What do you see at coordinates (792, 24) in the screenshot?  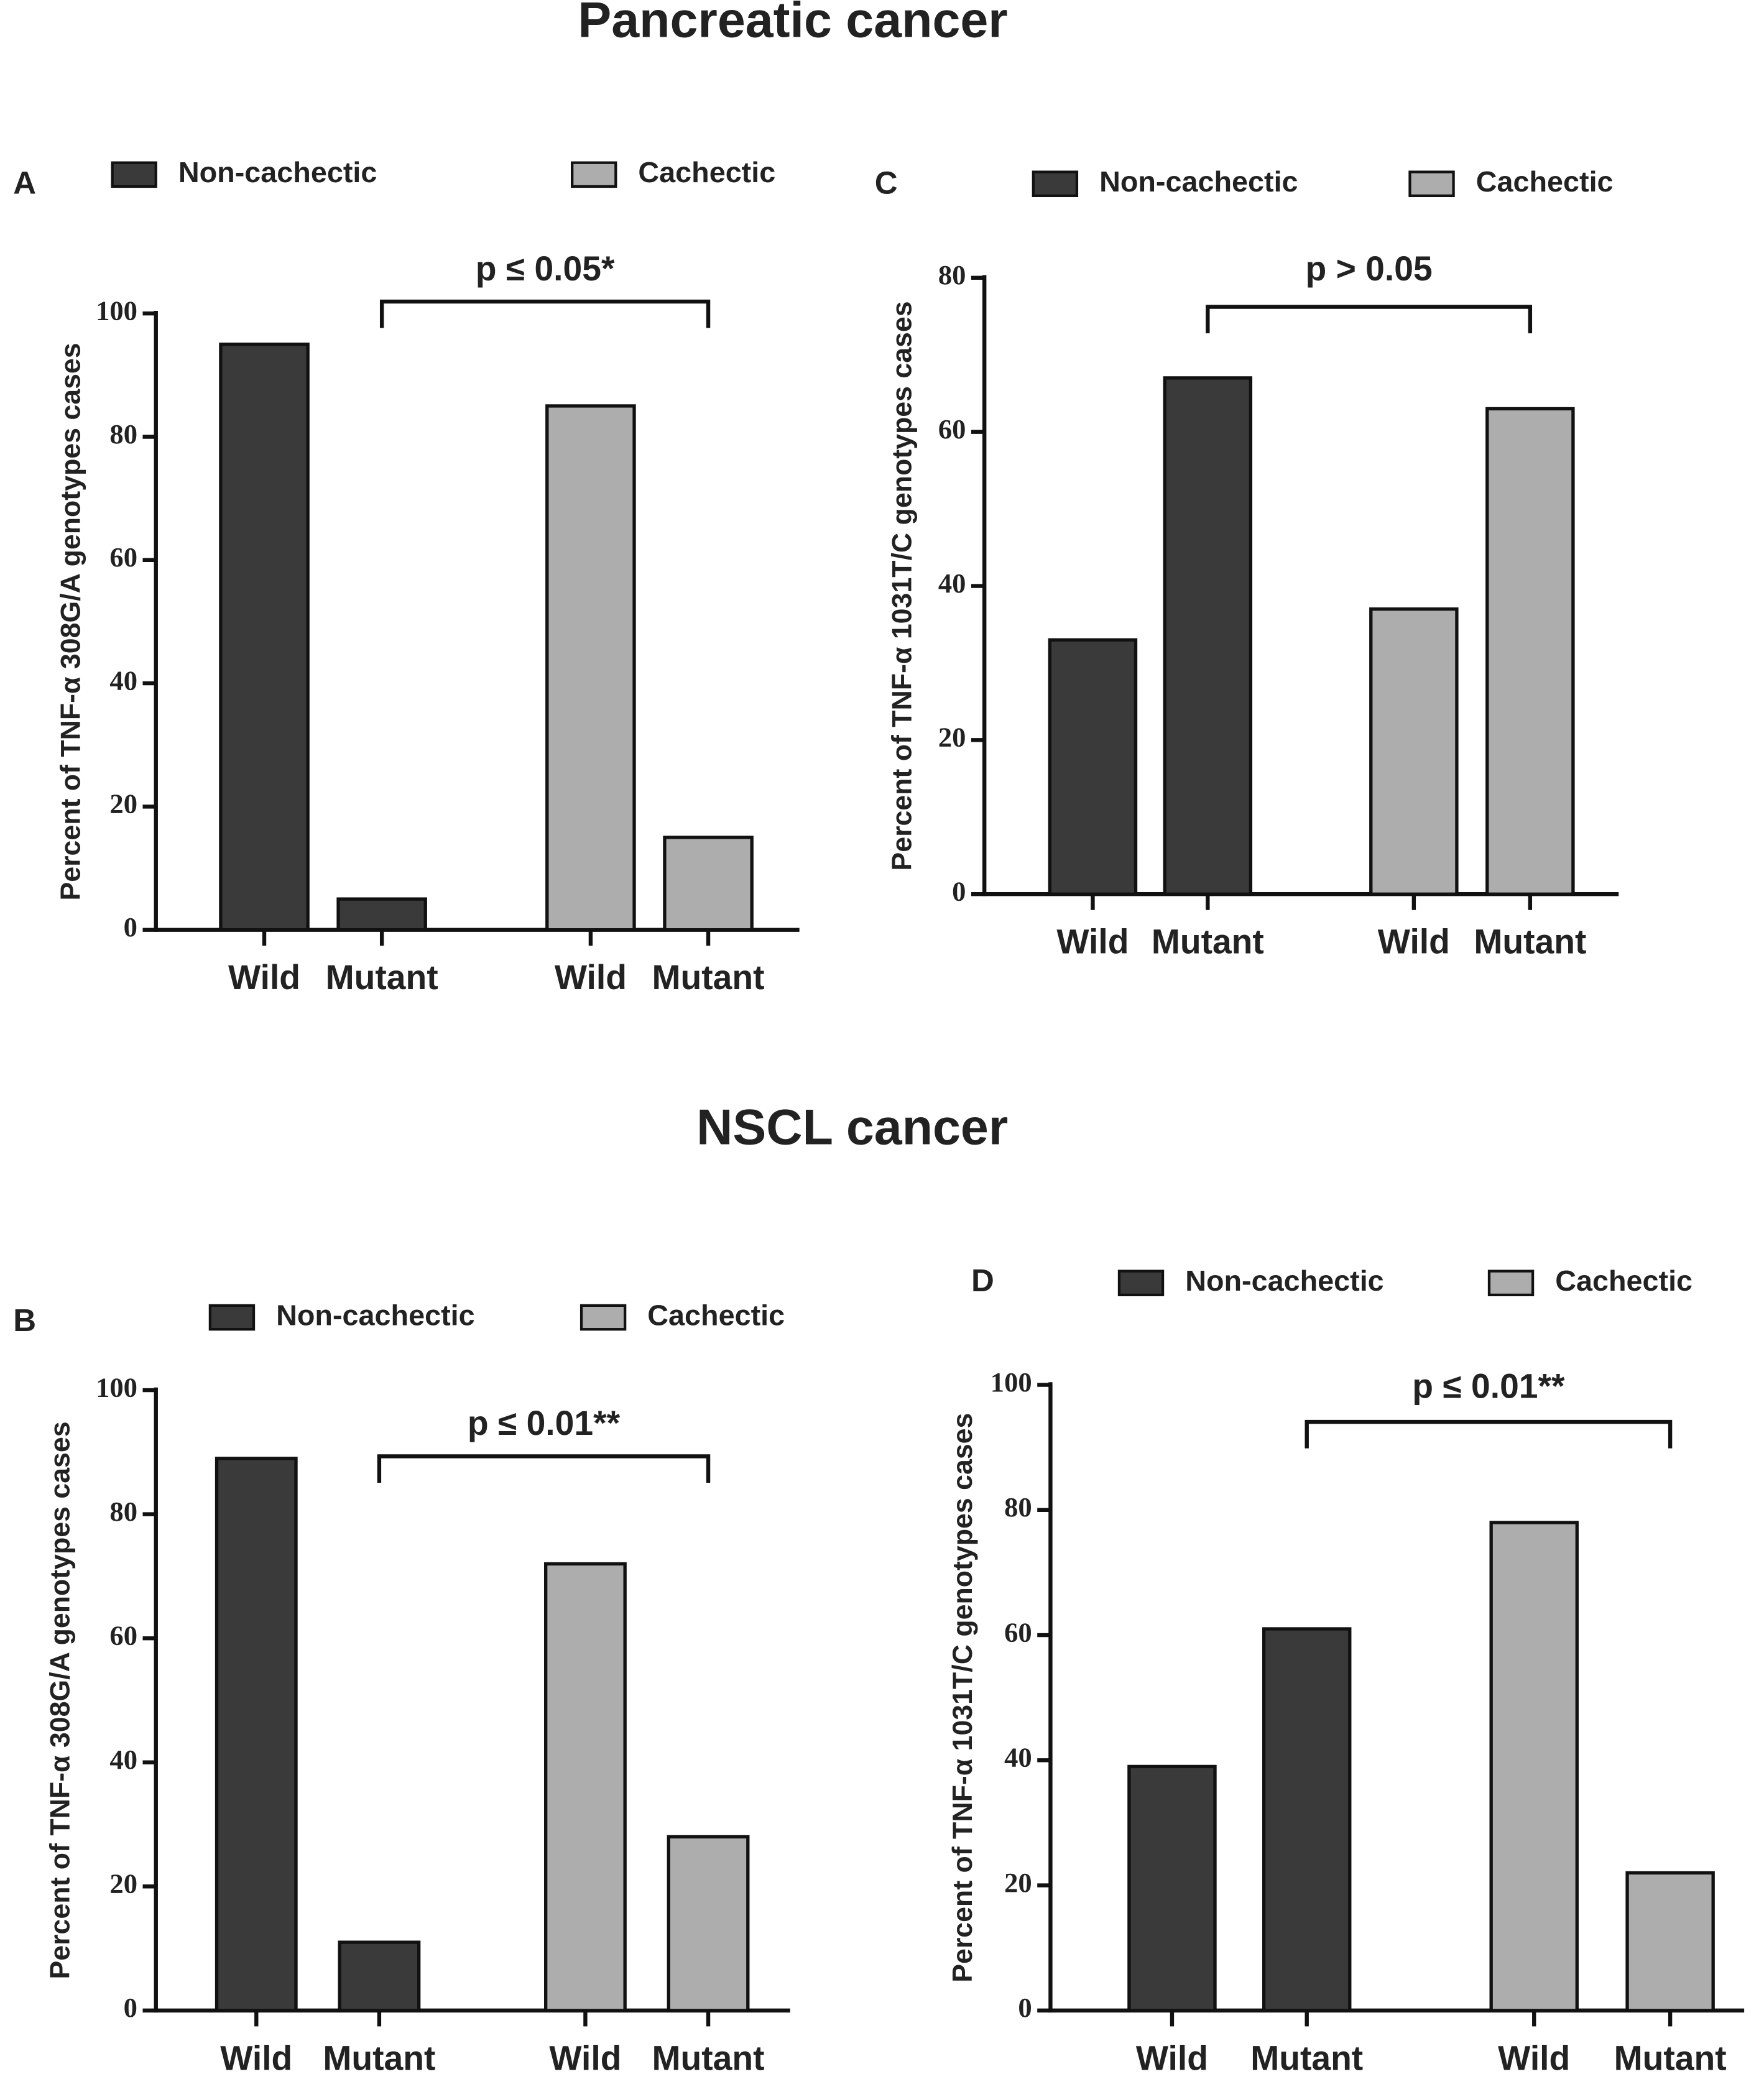 I see `section-title: Pancreatic cancer` at bounding box center [792, 24].